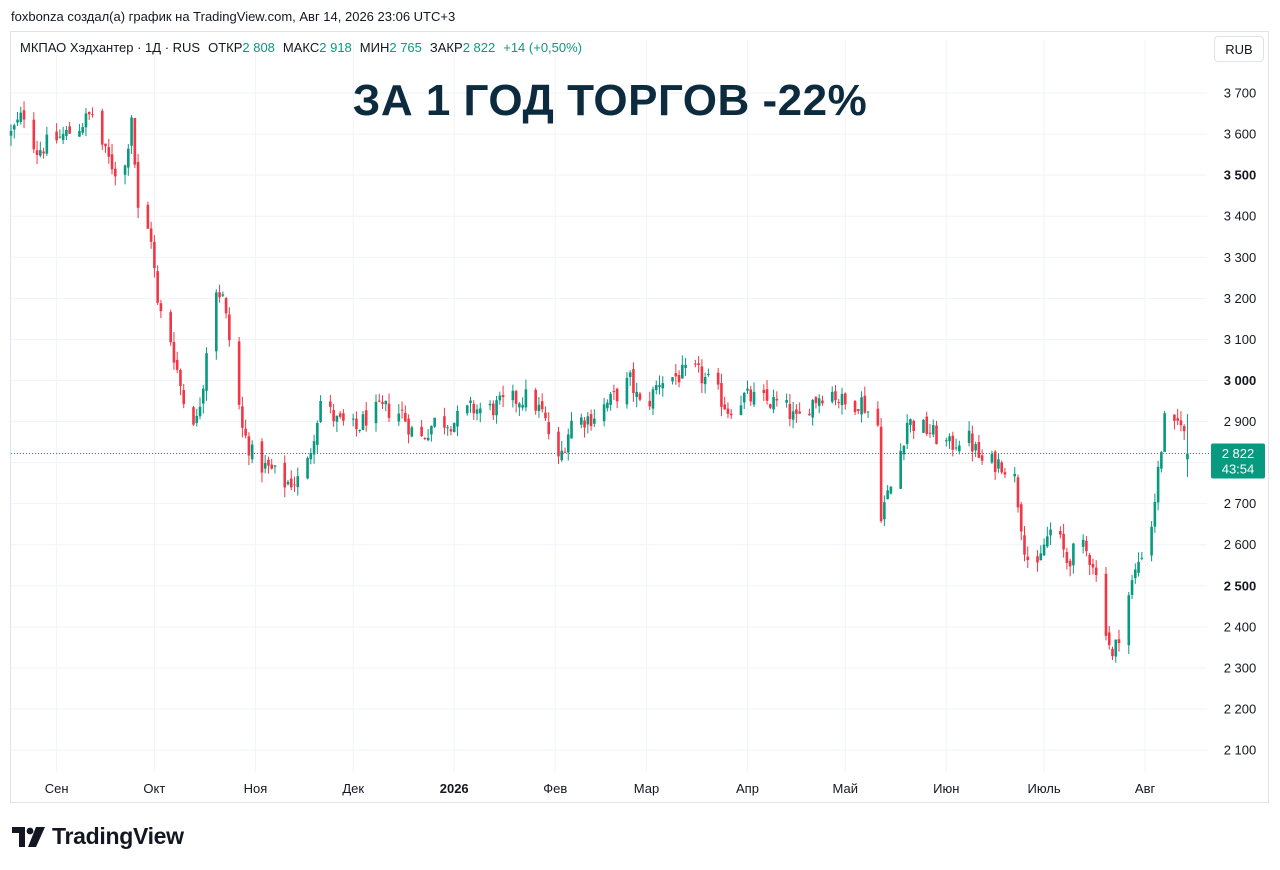 The width and height of the screenshot is (1280, 870). Describe the element at coordinates (110, 47) in the screenshot. I see `symbol-label: МКПАО Хэдхантер · 1Д · RUS` at that location.